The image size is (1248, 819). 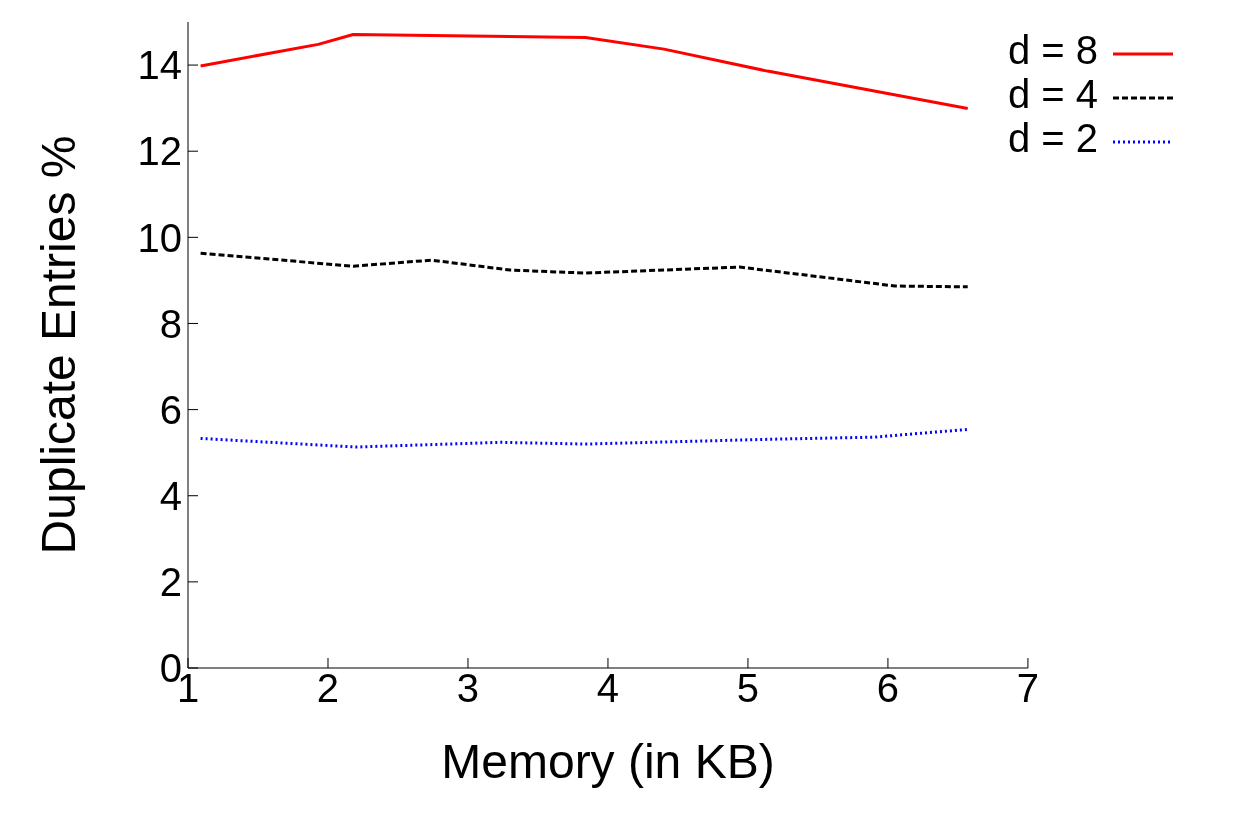 I want to click on x-tick-label: 4, so click(x=608, y=688).